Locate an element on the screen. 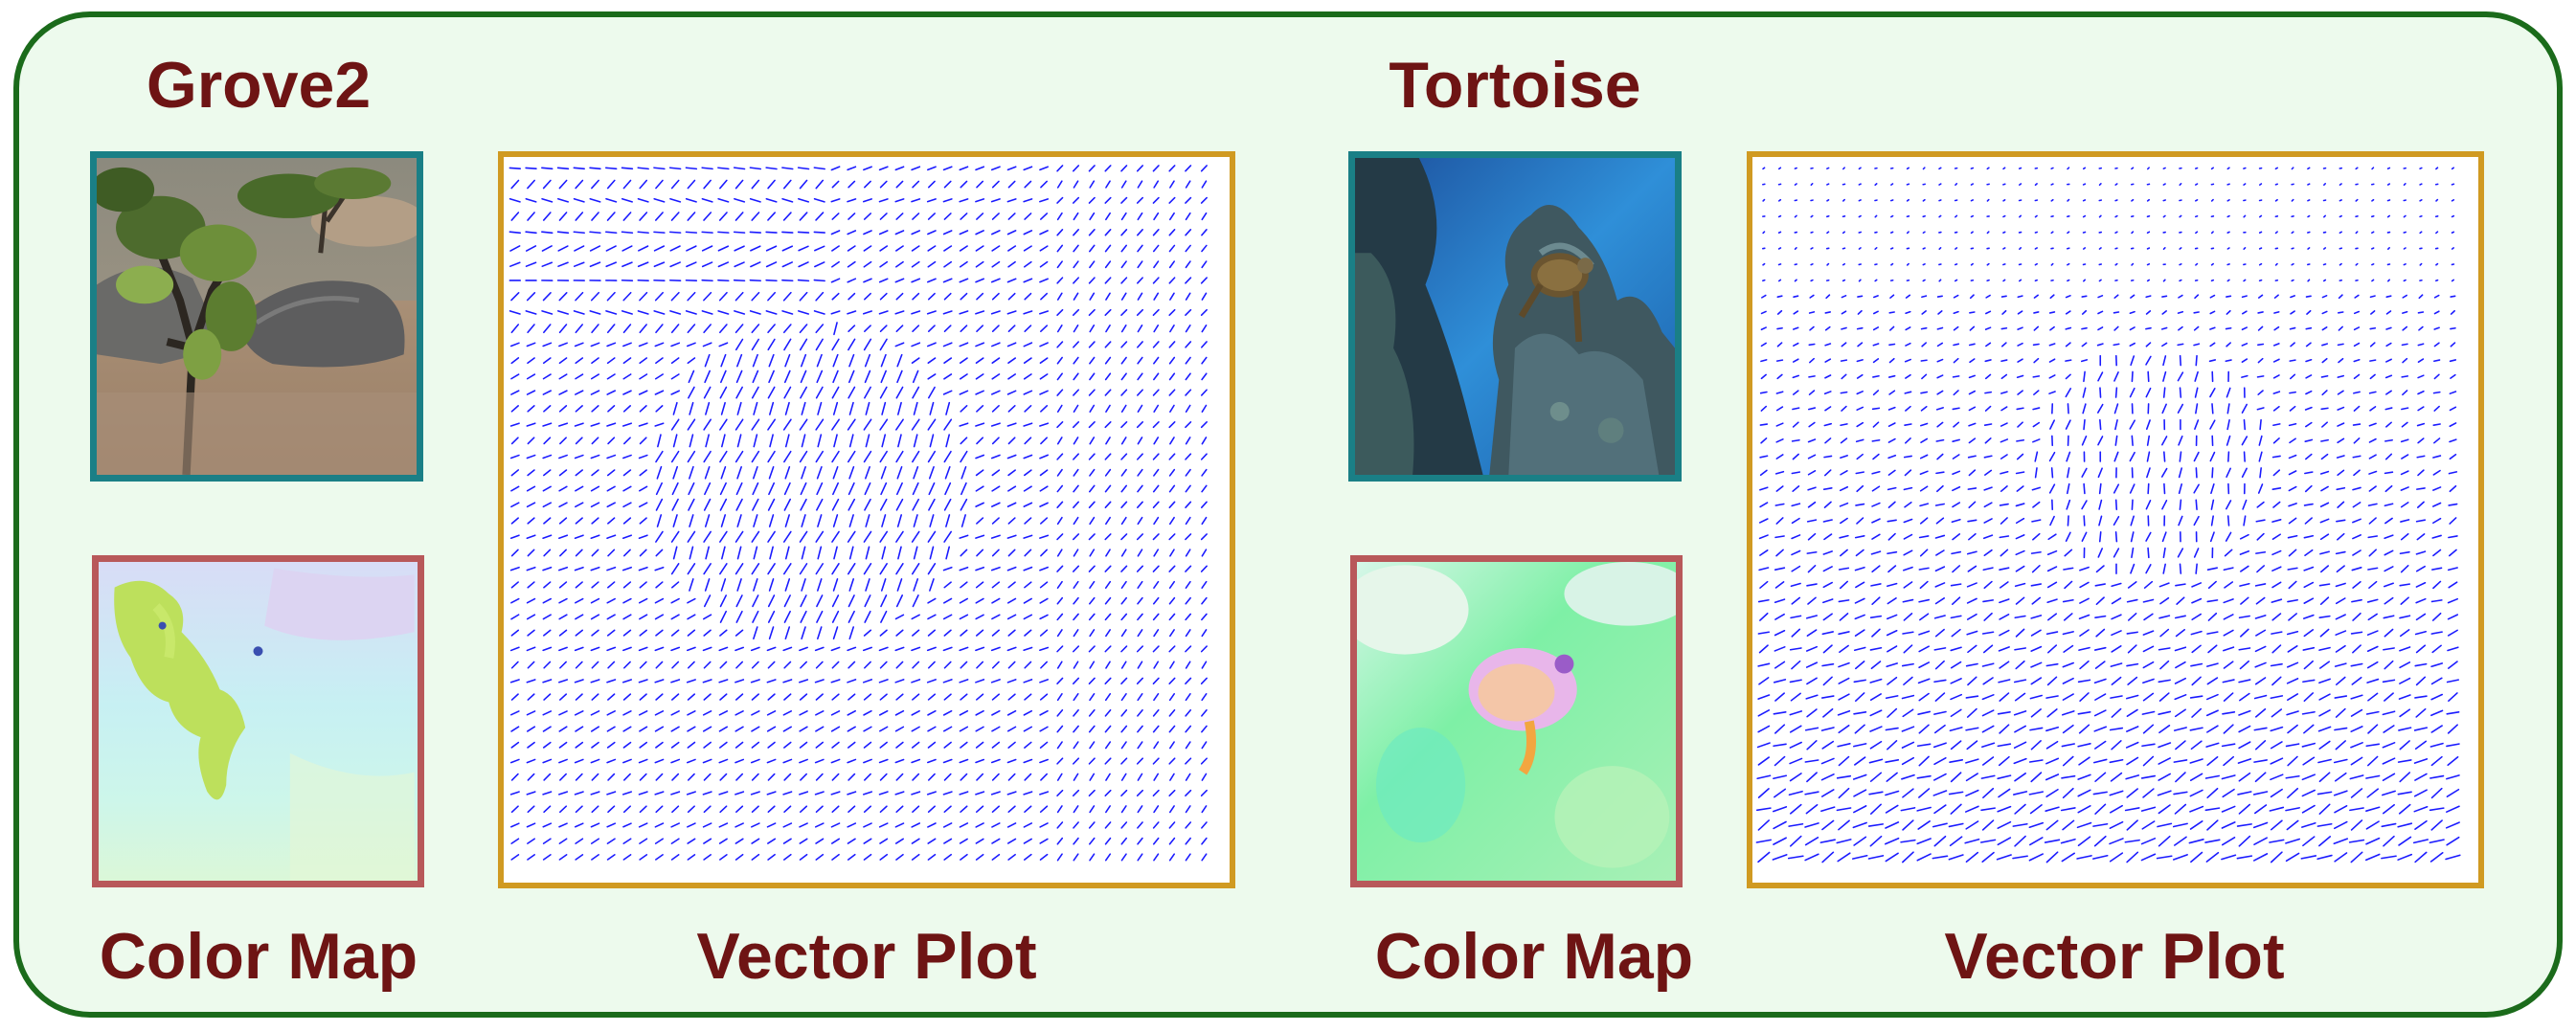 The width and height of the screenshot is (2576, 1031). grove2-color-map is located at coordinates (258, 721).